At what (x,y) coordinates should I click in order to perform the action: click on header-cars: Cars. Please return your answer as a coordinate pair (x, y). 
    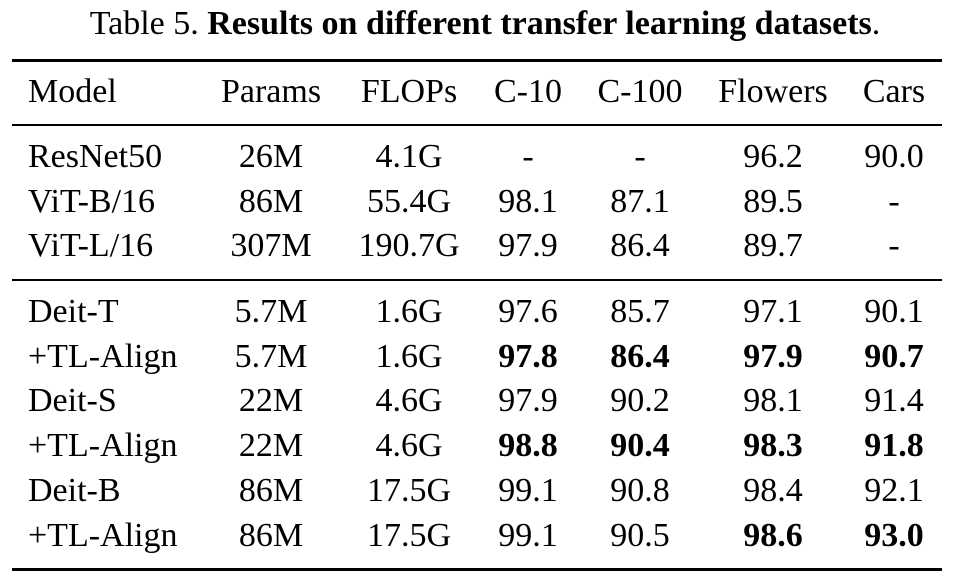
    Looking at the image, I should click on (894, 91).